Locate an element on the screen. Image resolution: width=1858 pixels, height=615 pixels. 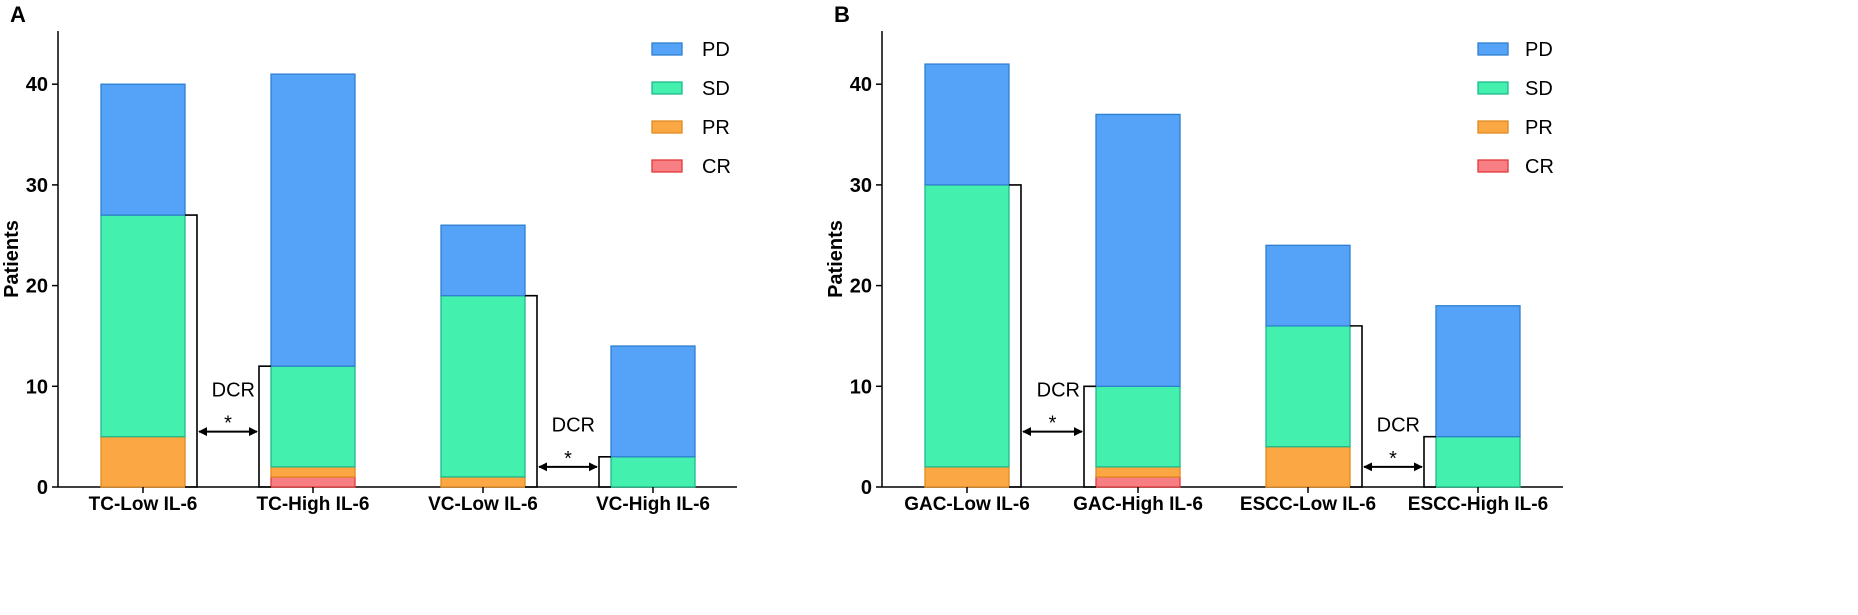
x-tick-label: GAC-Low IL-6 is located at coordinates (967, 504).